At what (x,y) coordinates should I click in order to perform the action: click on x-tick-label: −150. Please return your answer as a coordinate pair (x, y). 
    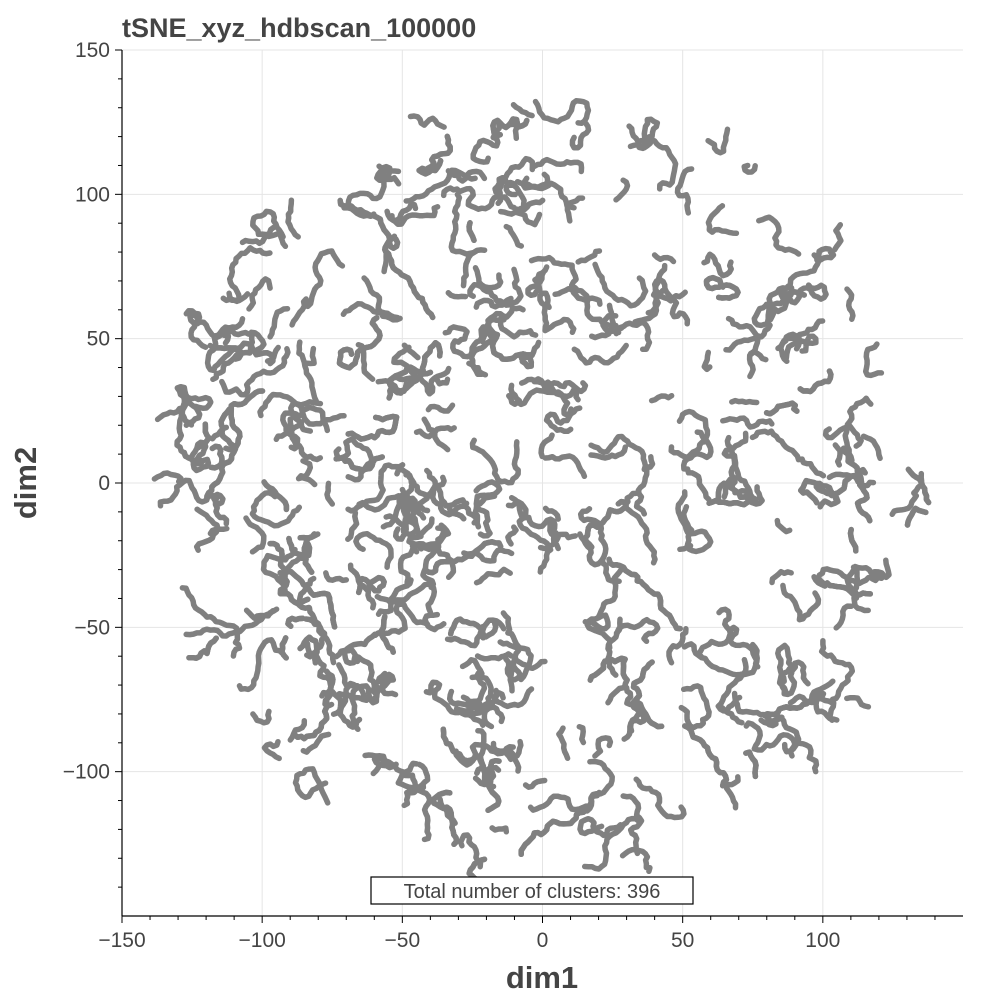
    Looking at the image, I should click on (121, 940).